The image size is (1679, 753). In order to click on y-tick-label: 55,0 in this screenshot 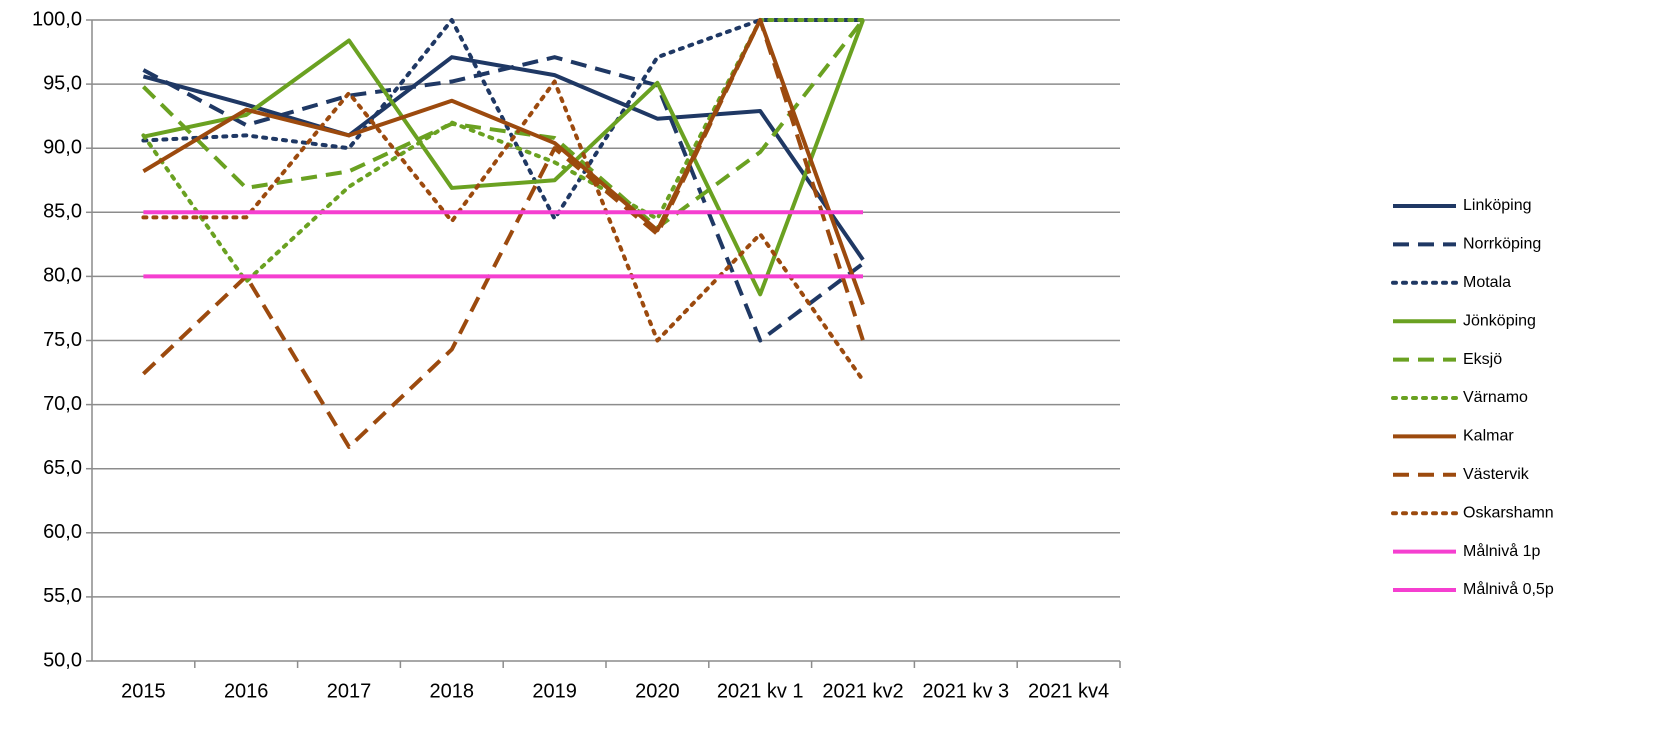, I will do `click(62, 596)`.